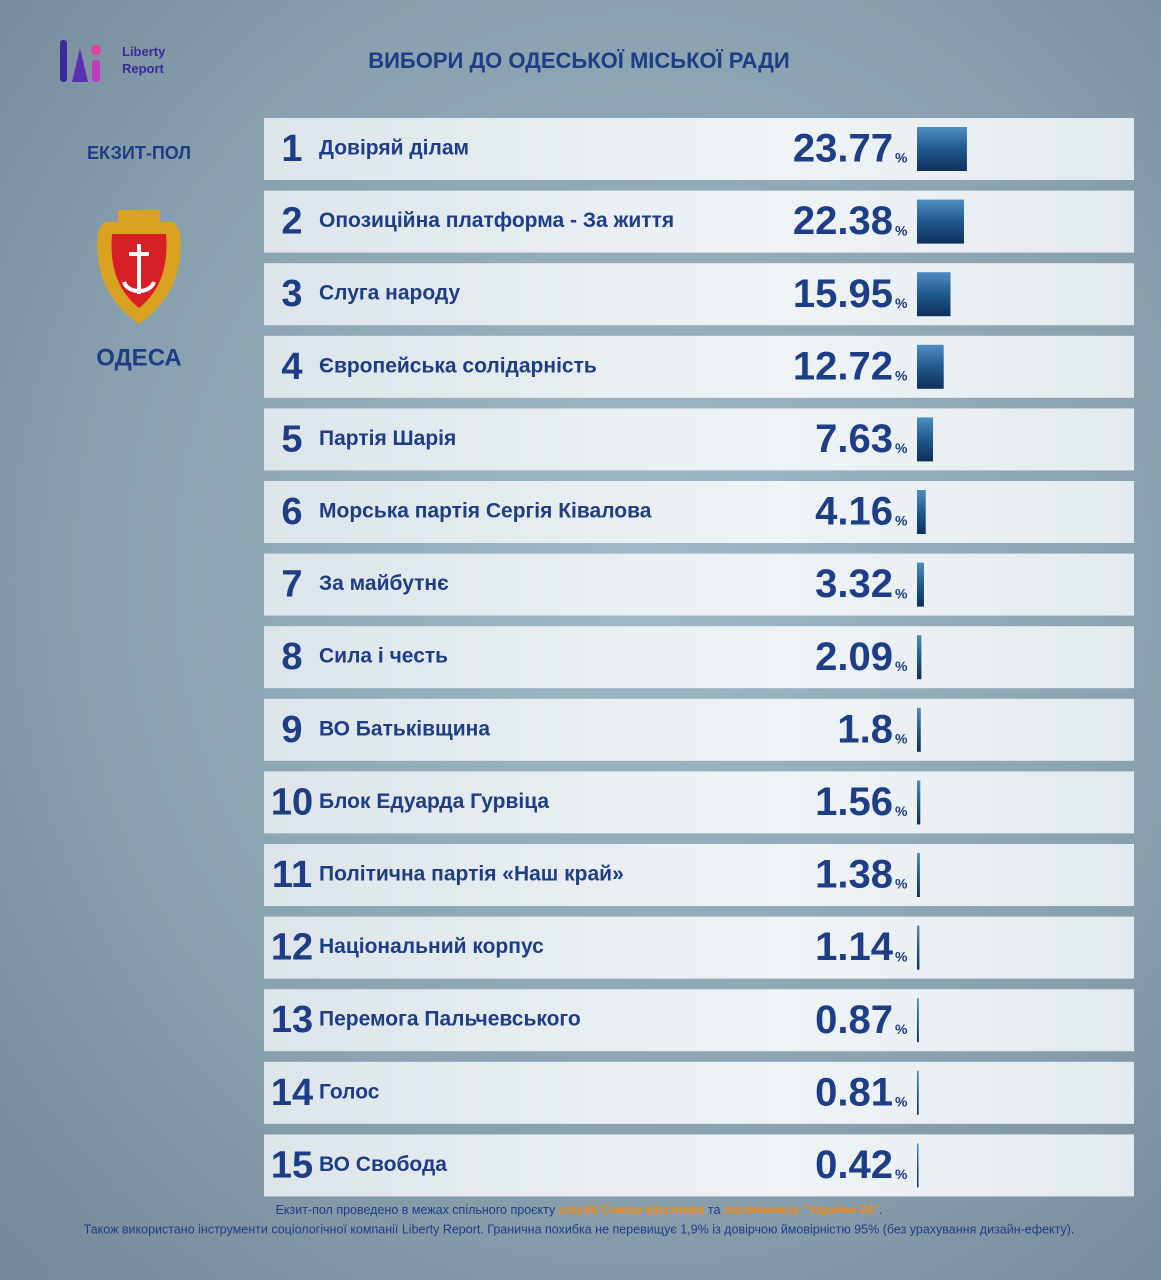 Image resolution: width=1161 pixels, height=1280 pixels. What do you see at coordinates (854, 512) in the screenshot?
I see `value-label: 4.16` at bounding box center [854, 512].